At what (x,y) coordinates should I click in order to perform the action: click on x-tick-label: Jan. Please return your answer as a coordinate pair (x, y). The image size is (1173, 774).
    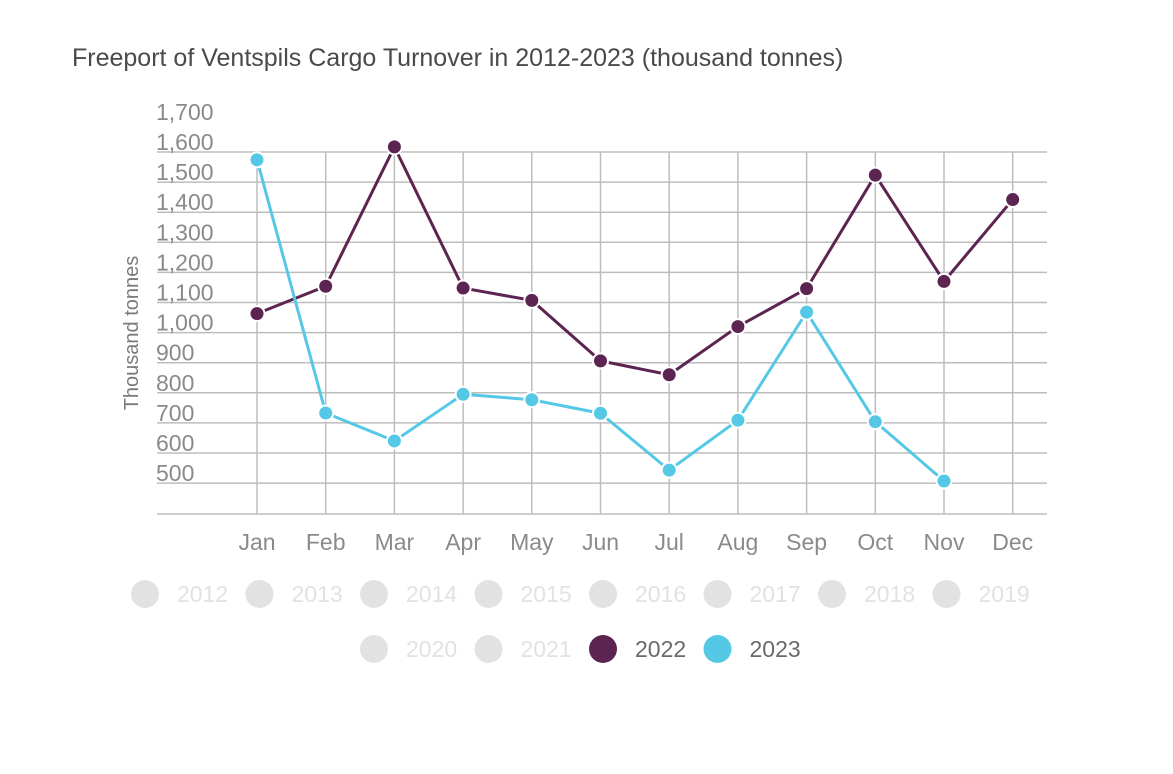
    Looking at the image, I should click on (256, 542).